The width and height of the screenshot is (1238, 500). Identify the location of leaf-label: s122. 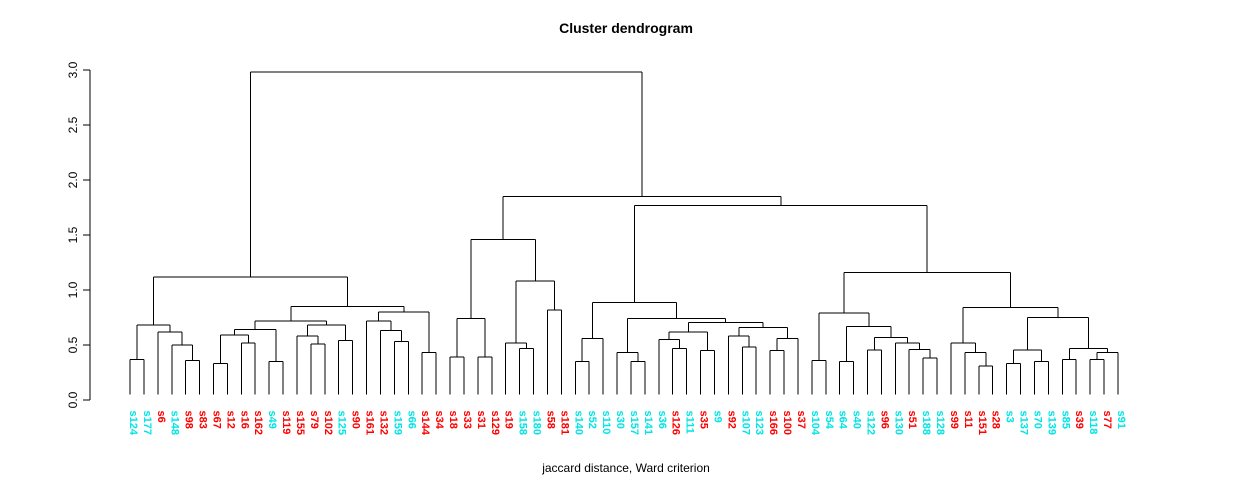
(870, 423).